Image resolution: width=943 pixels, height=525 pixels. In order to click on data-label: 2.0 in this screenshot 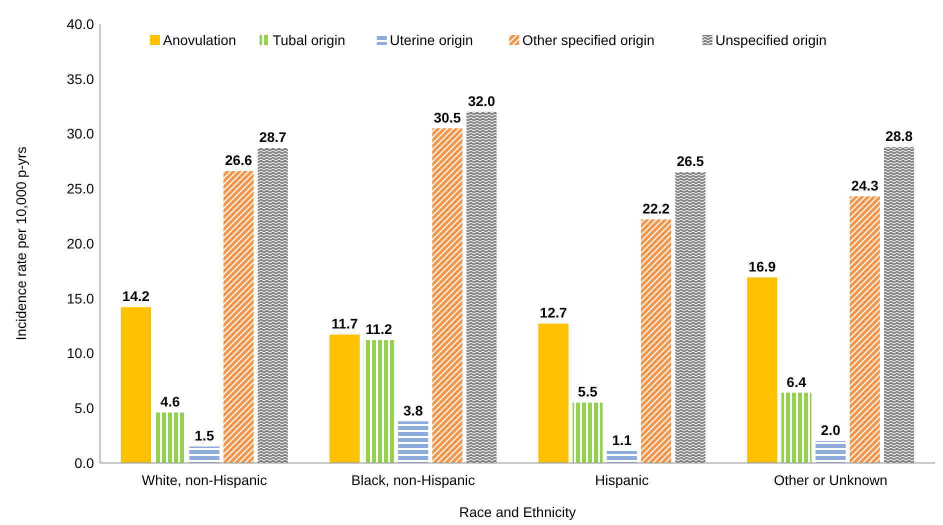, I will do `click(830, 430)`.